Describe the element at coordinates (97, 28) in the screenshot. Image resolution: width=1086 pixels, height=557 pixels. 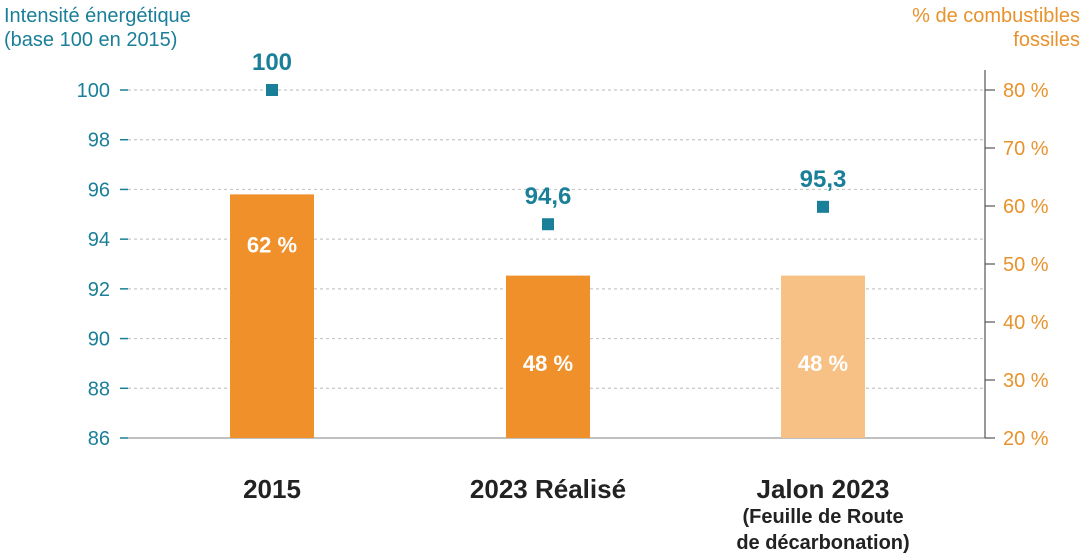
I see `left-axis-title: Intensité énergétique (base 100 en 2015)` at that location.